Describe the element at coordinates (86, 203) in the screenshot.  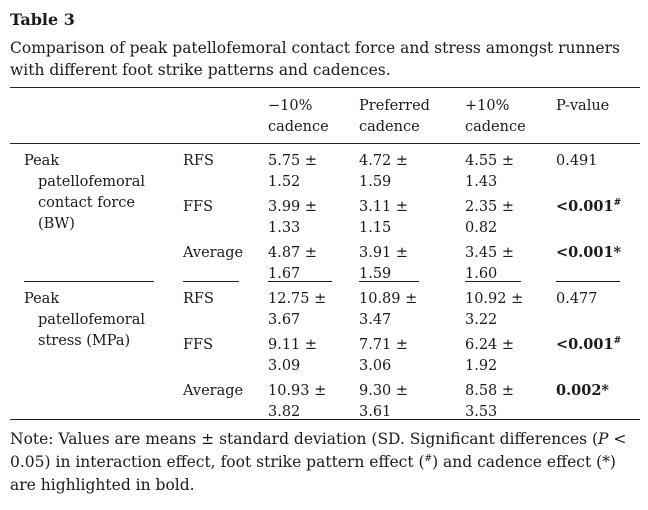
I see `group-name-line: contact force` at that location.